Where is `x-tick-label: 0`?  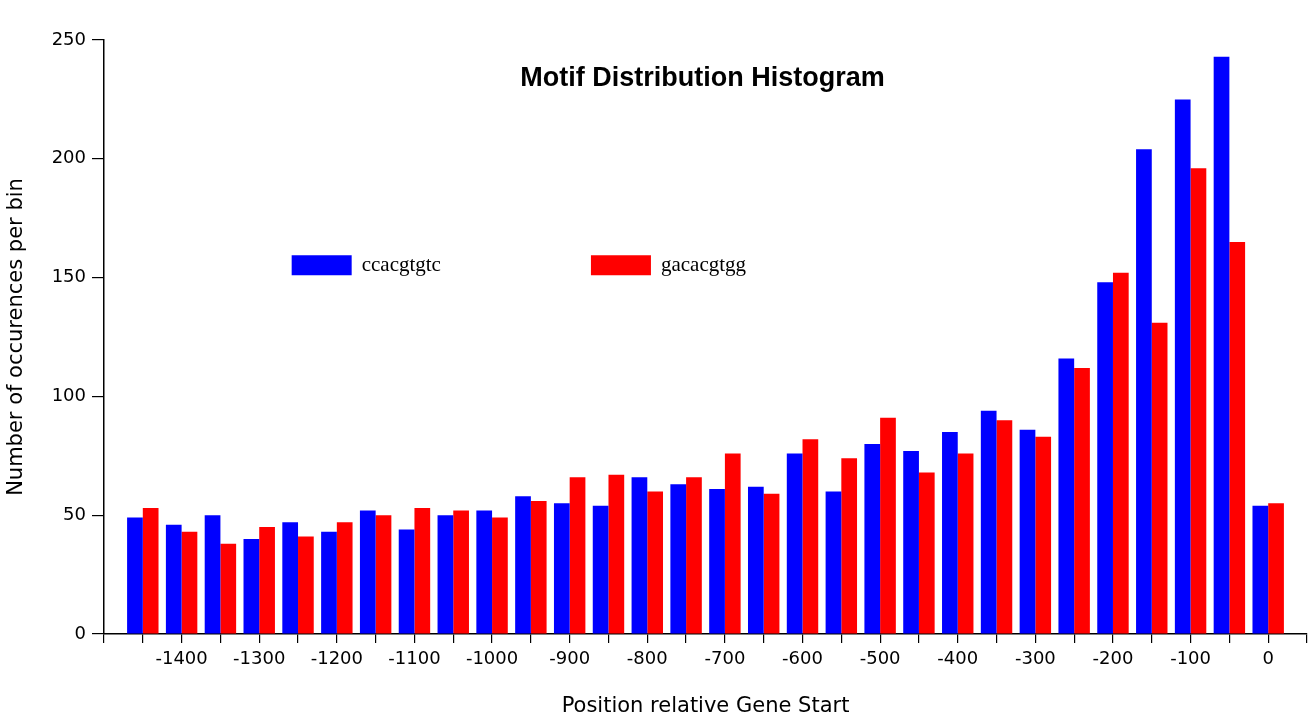 x-tick-label: 0 is located at coordinates (1268, 658).